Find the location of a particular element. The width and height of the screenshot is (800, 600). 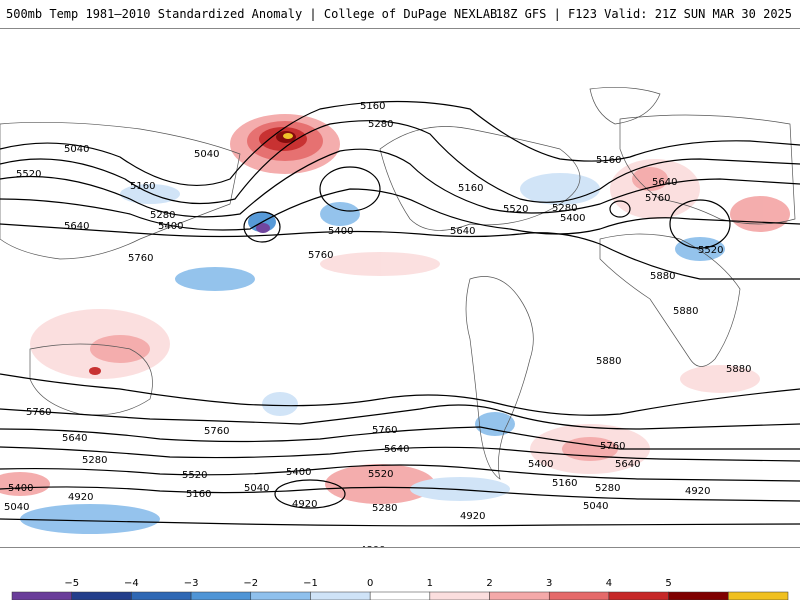

colorbar-tick-label: 4 is located at coordinates (609, 583).